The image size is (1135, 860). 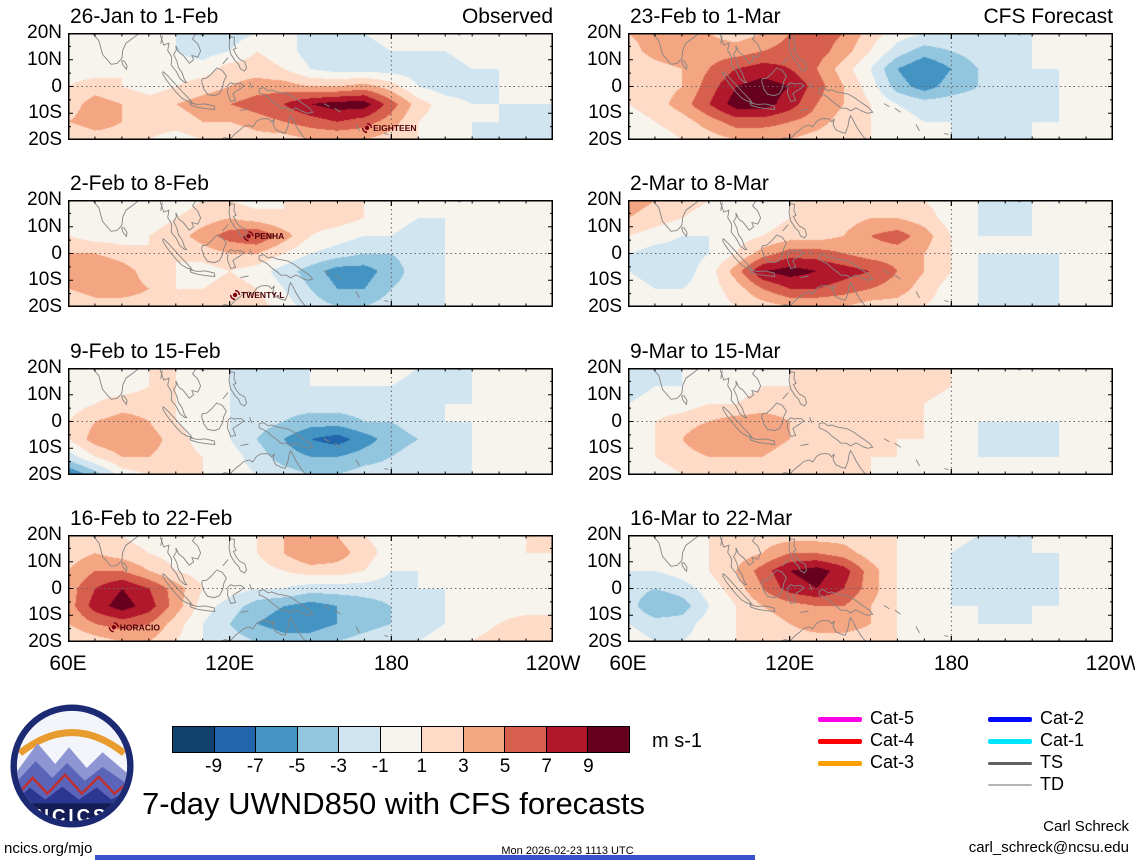 I want to click on figure-title: 7-day UWND850 with CFS forecasts, so click(x=394, y=803).